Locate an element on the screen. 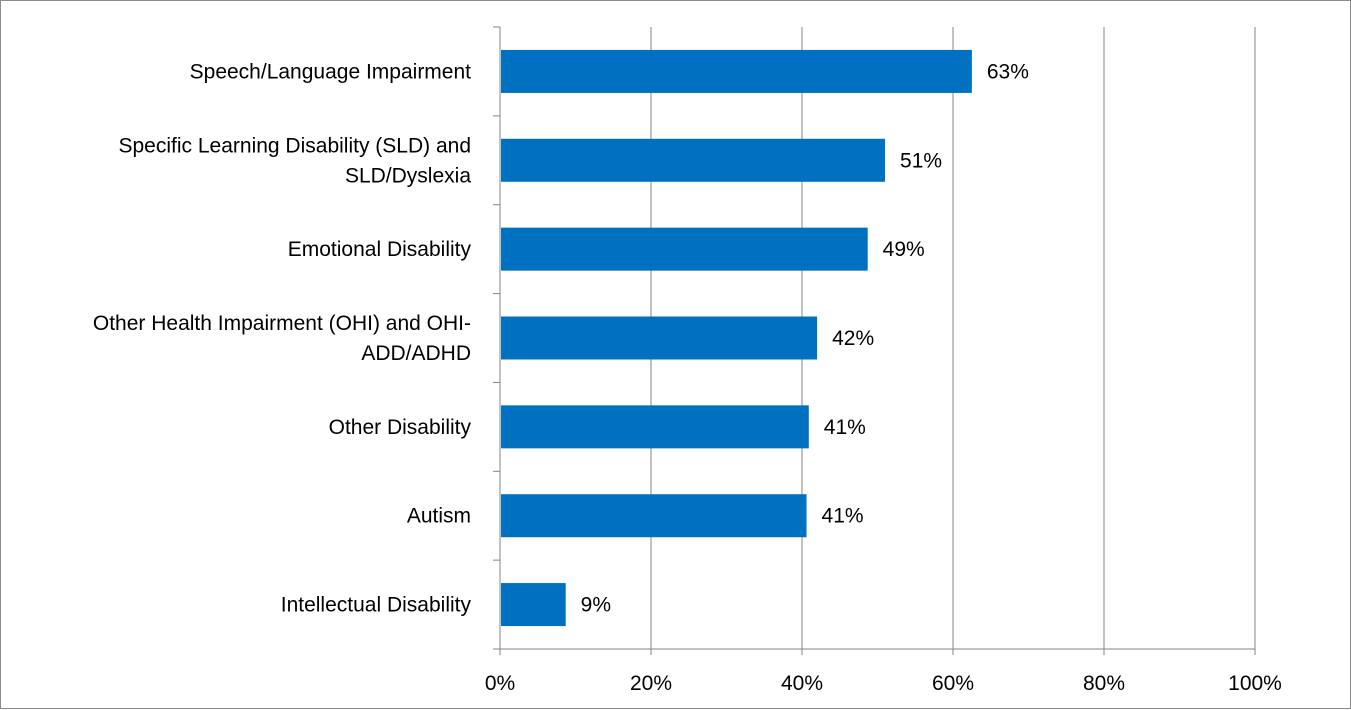  x-tick-label: 60% is located at coordinates (953, 683).